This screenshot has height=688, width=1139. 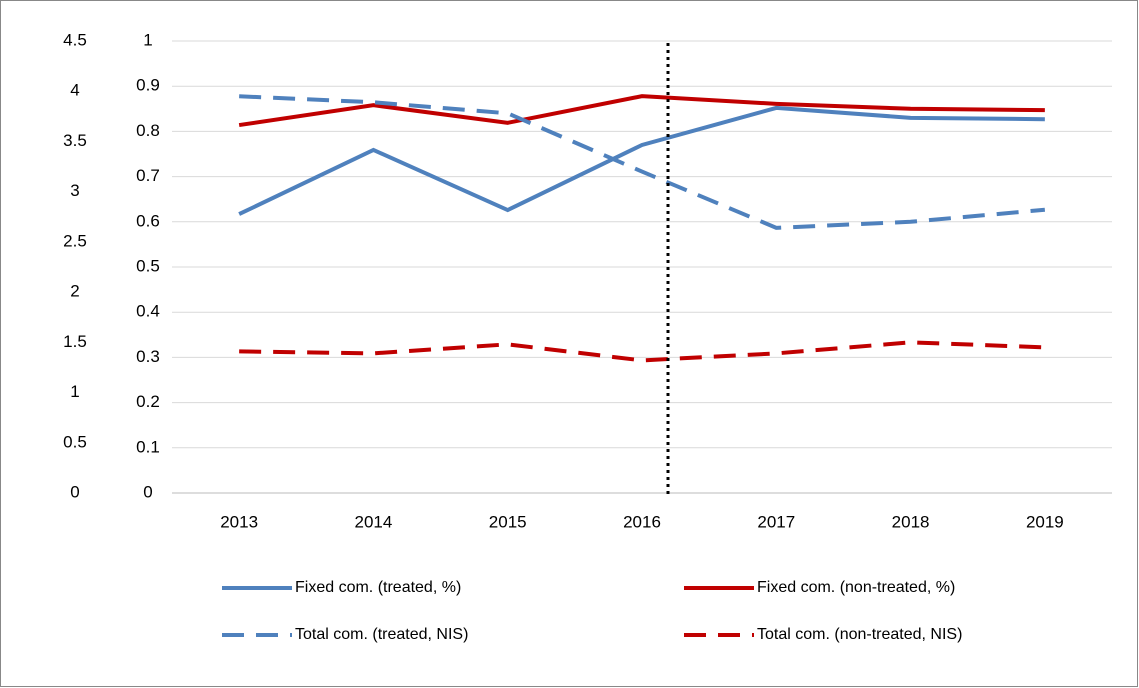 What do you see at coordinates (75, 39) in the screenshot?
I see `y2-tick-label: 4.5` at bounding box center [75, 39].